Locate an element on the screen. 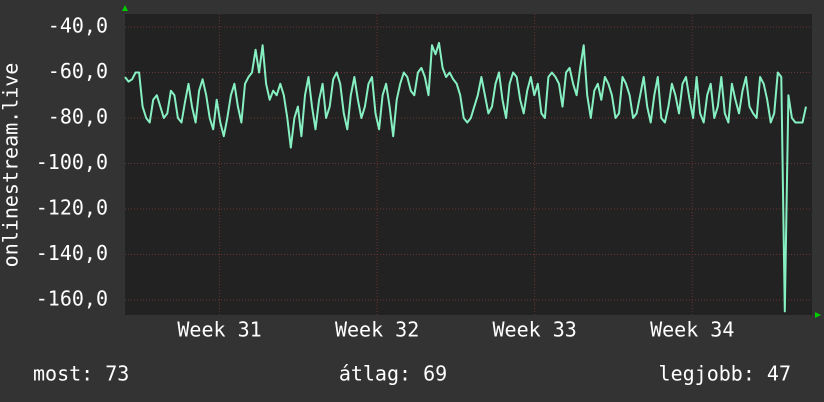  y-axis-label: onlinestream.live is located at coordinates (11, 165).